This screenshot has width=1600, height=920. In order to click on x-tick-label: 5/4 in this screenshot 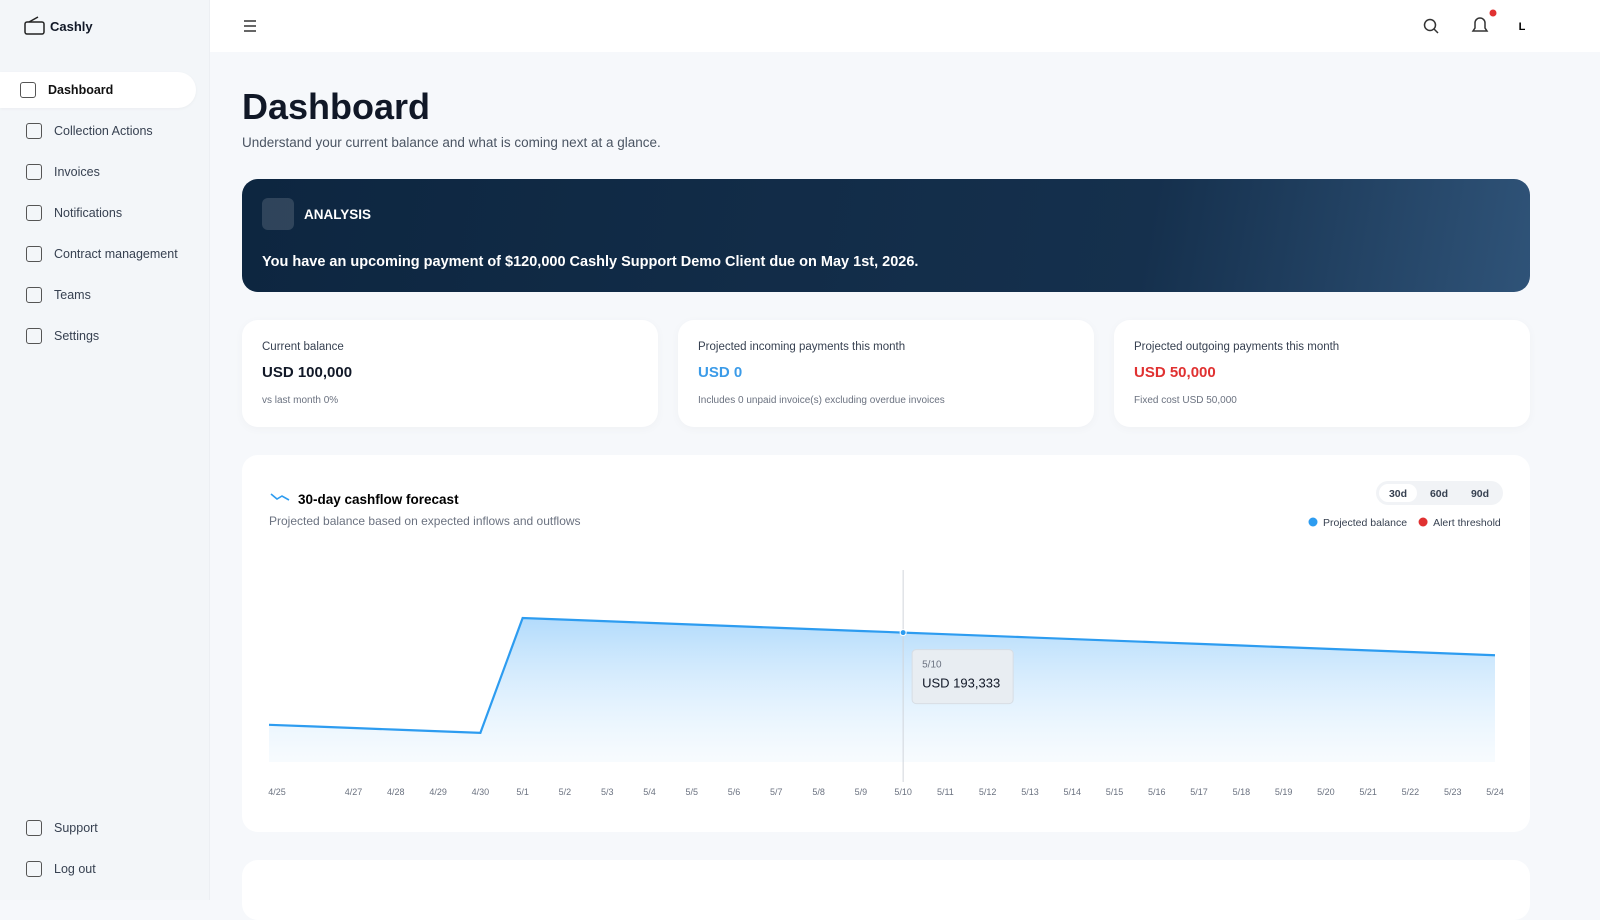, I will do `click(649, 792)`.